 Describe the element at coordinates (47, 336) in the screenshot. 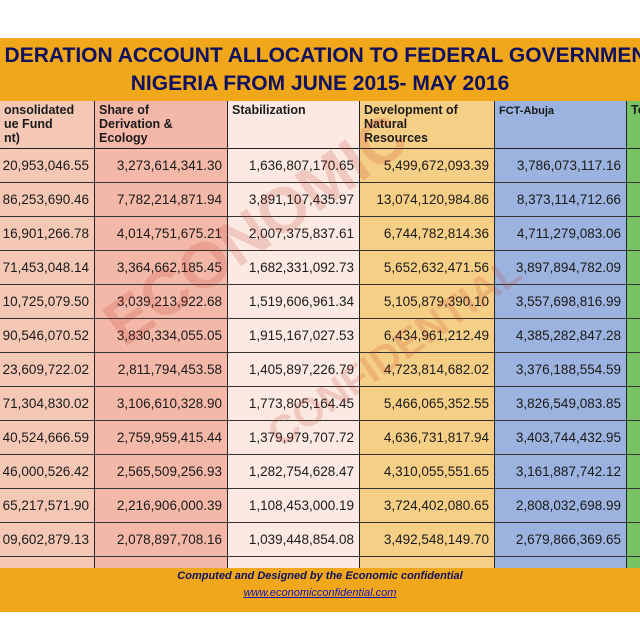

I see `table-cell: 90,546,070.52` at that location.